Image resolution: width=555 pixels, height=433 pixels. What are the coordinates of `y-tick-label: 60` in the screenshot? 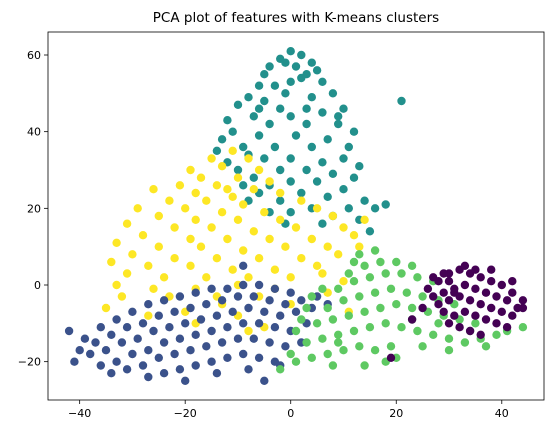 It's located at (34, 55).